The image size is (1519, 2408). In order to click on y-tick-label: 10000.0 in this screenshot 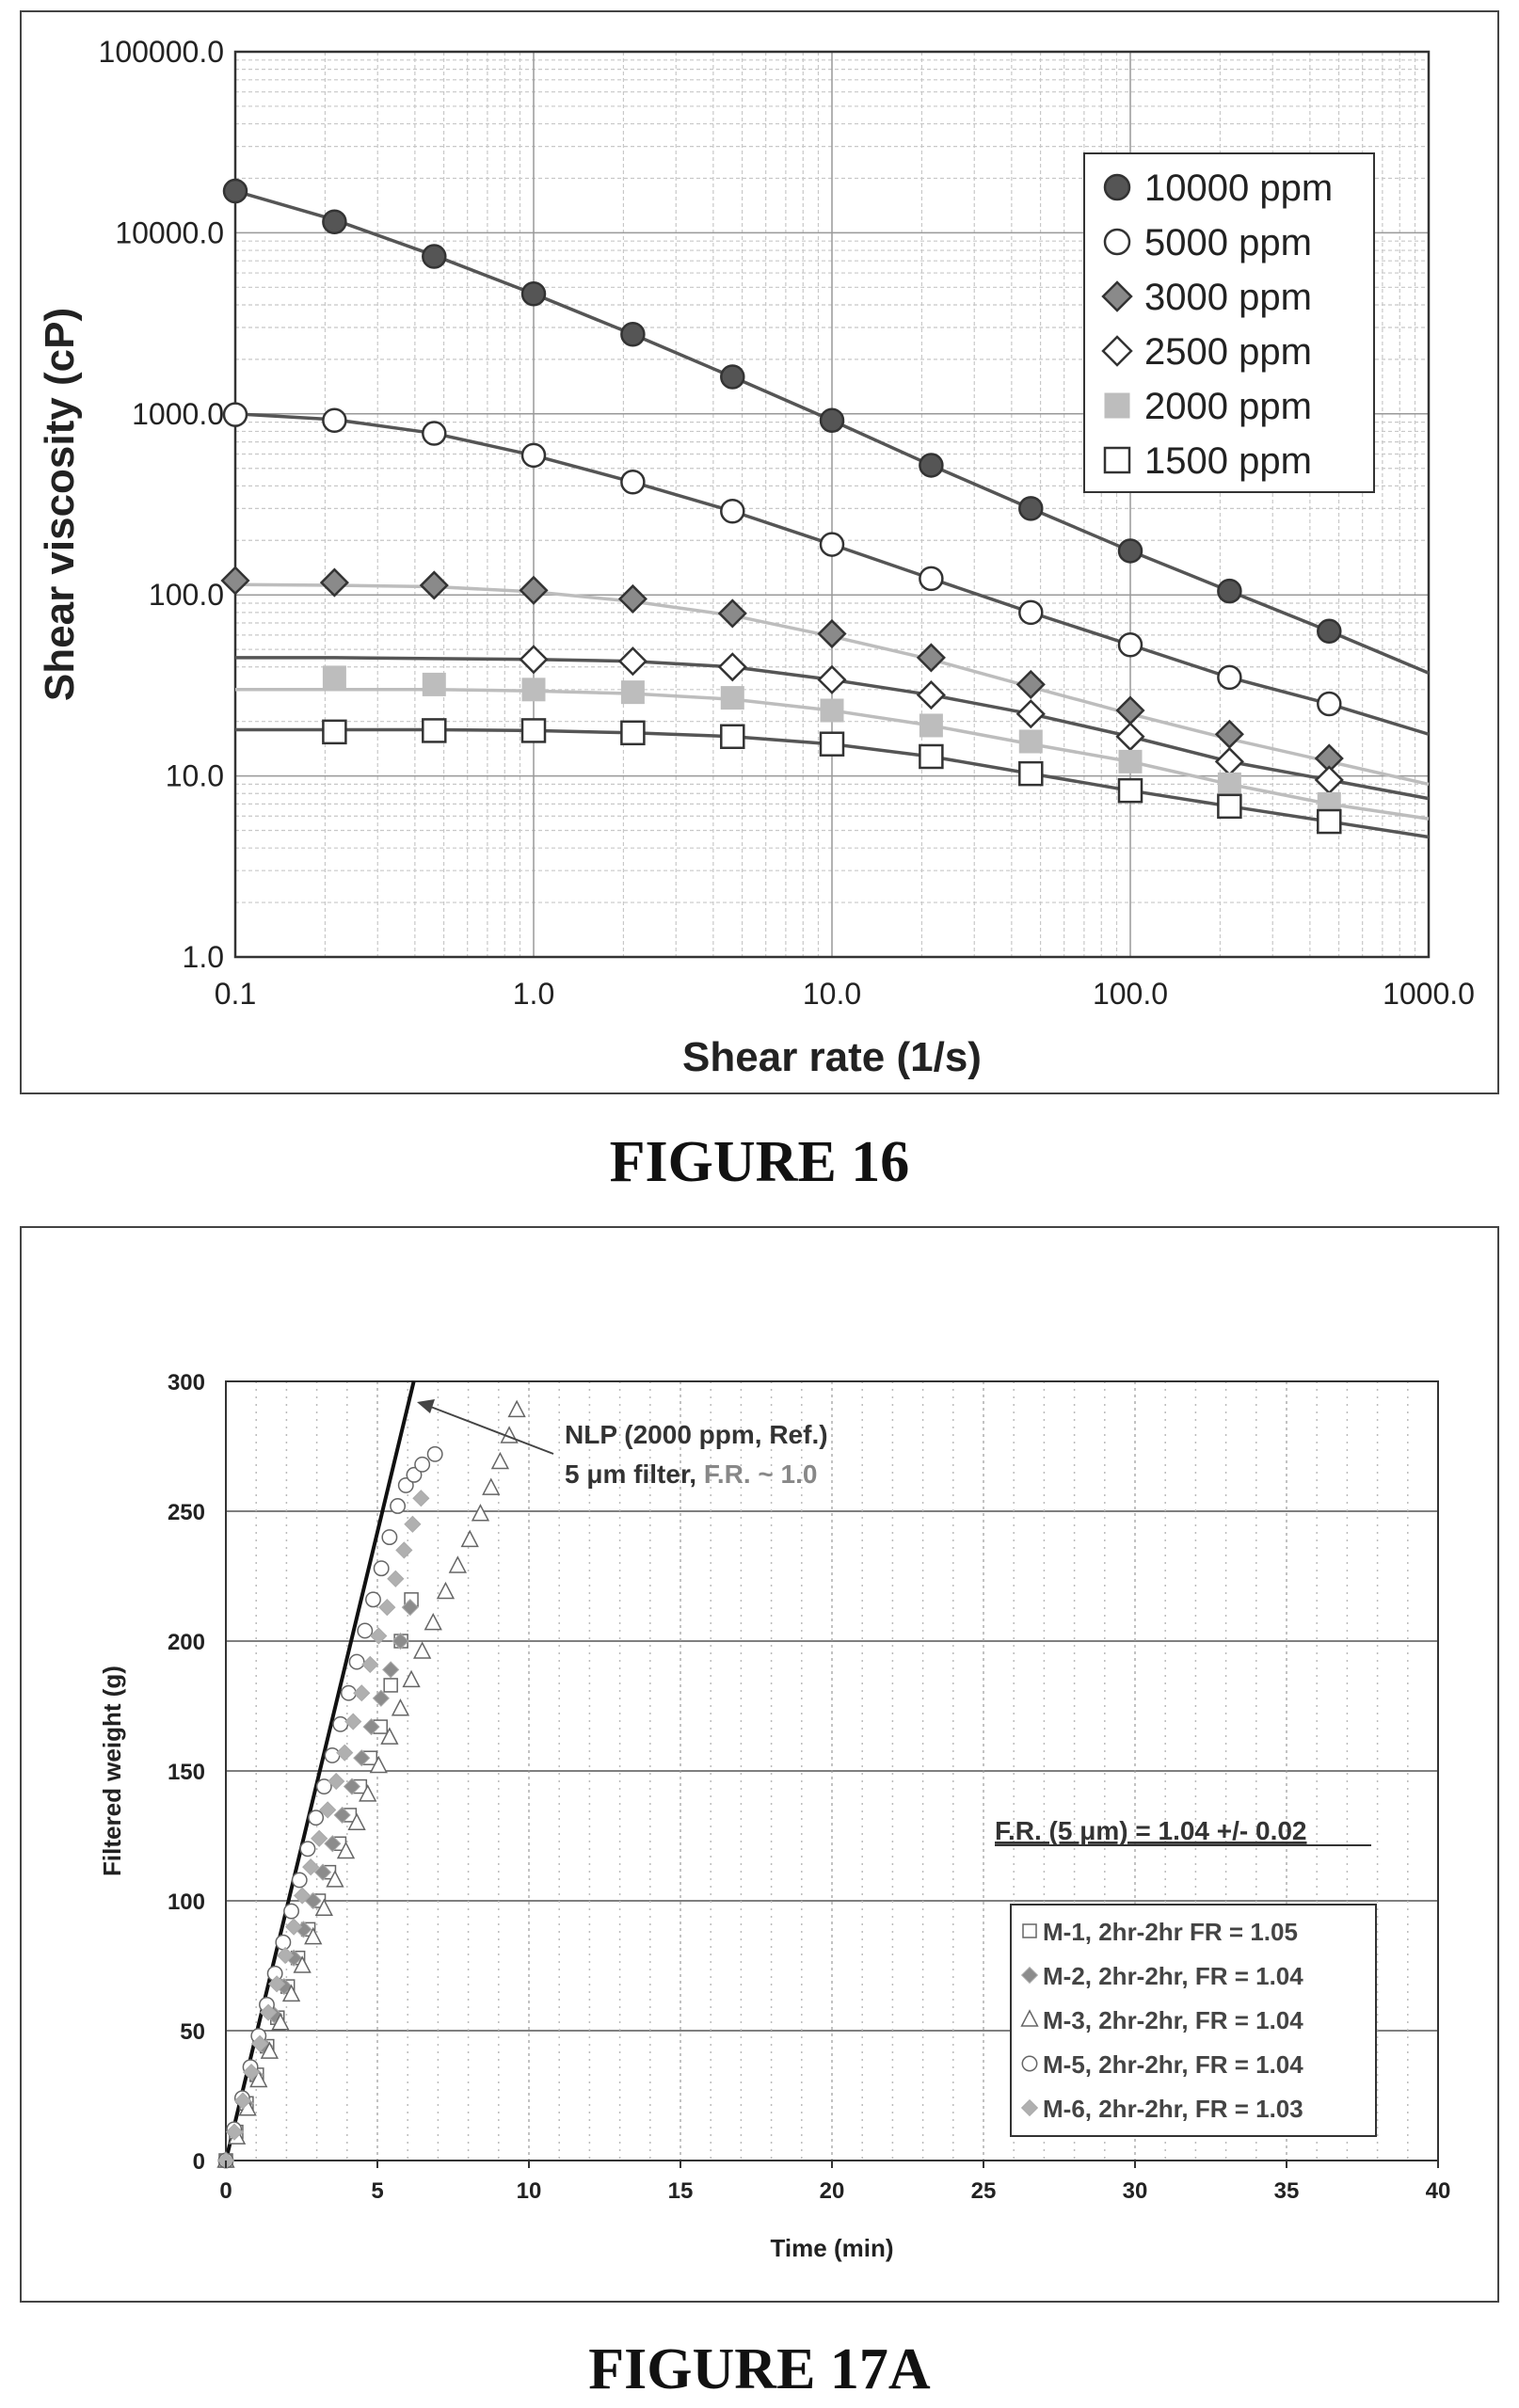, I will do `click(170, 232)`.